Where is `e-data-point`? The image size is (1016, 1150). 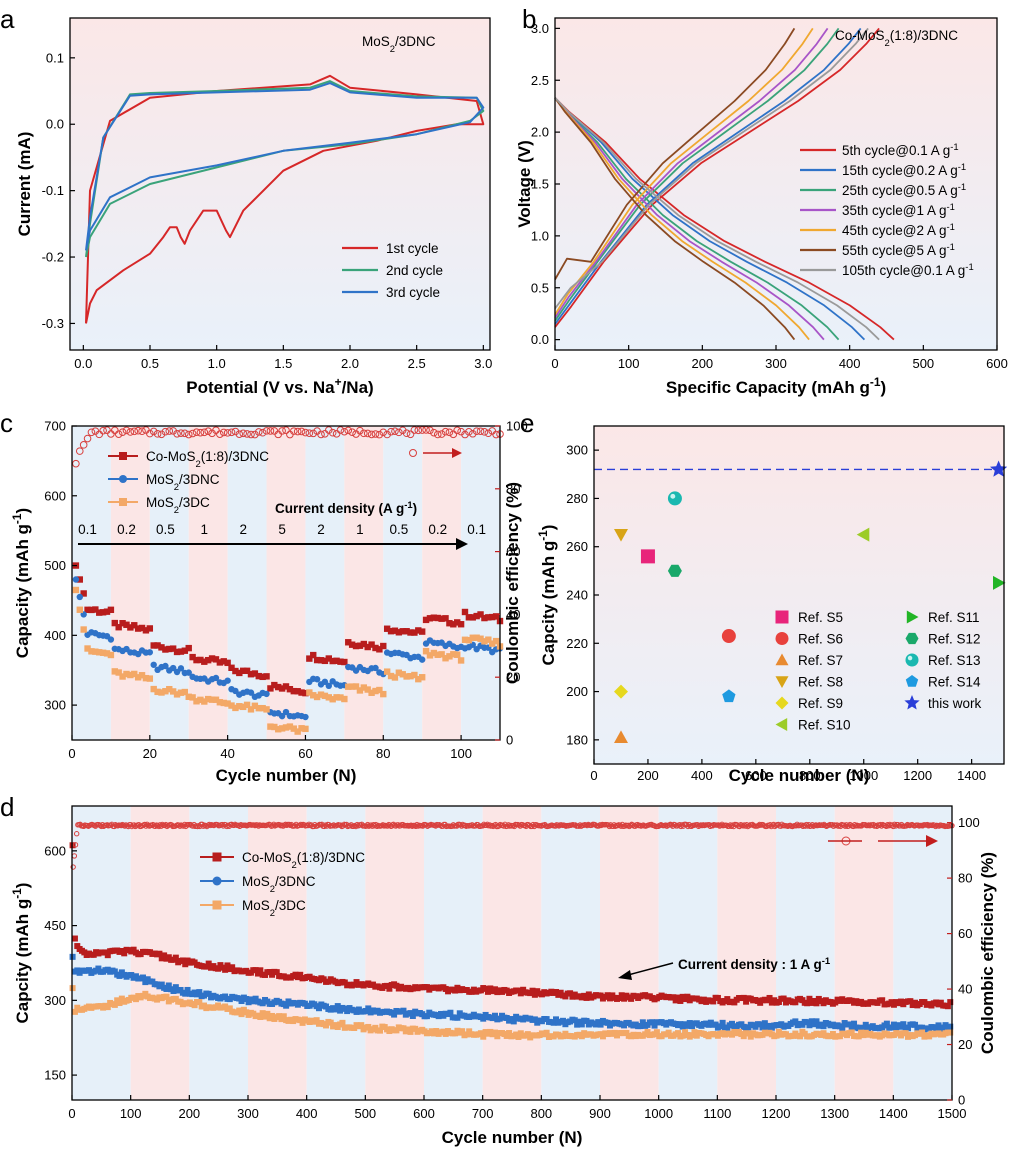
e-data-point is located at coordinates (674, 498).